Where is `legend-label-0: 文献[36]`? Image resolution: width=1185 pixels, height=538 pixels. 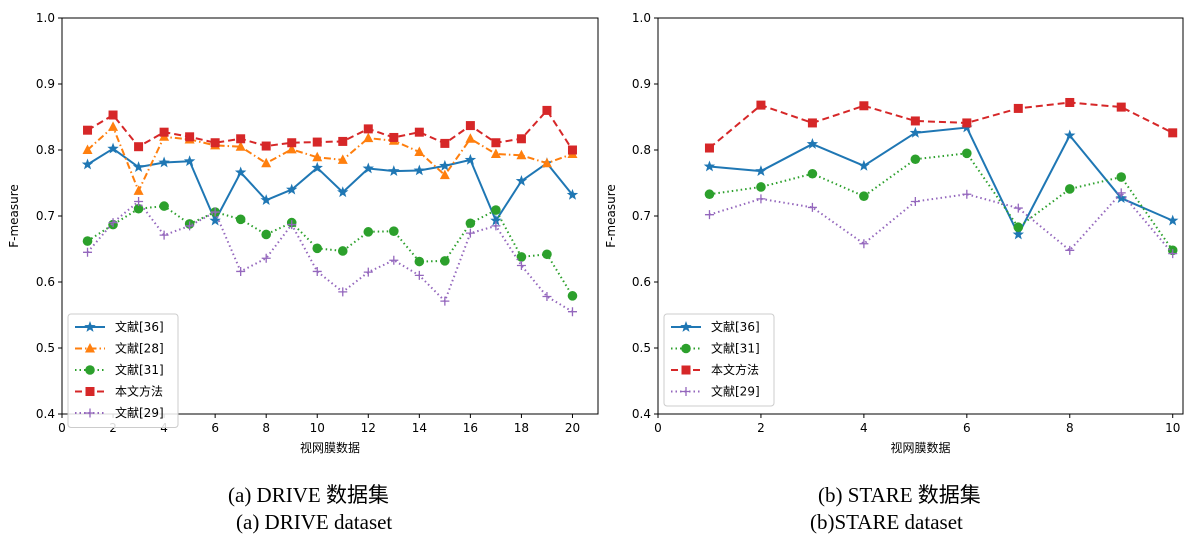
legend-label-0: 文献[36] is located at coordinates (139, 326).